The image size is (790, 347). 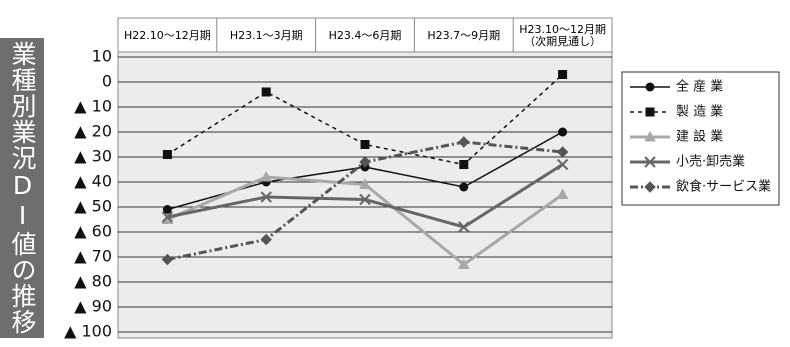 What do you see at coordinates (699, 137) in the screenshot?
I see `legend-label: 建 設 業` at bounding box center [699, 137].